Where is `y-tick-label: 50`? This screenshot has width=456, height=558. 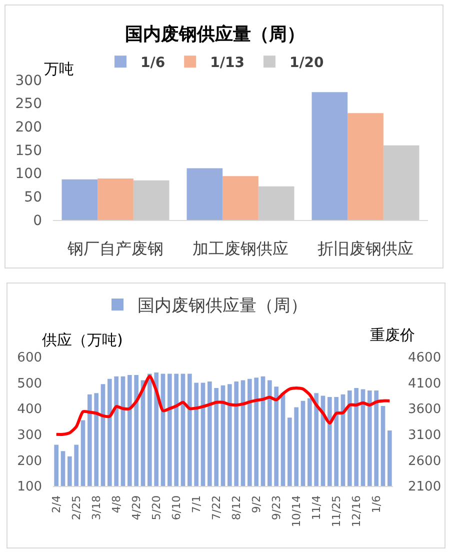
y-tick-label: 50 is located at coordinates (33, 198).